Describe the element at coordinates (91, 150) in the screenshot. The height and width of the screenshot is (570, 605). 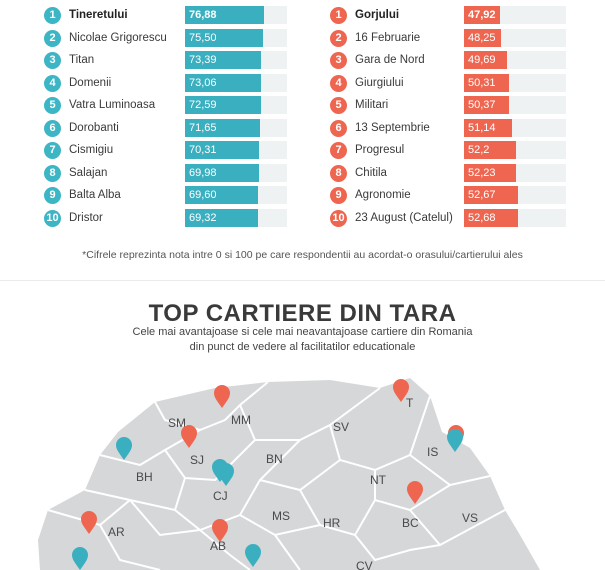
I see `neighborhood-name: Cismigiu` at that location.